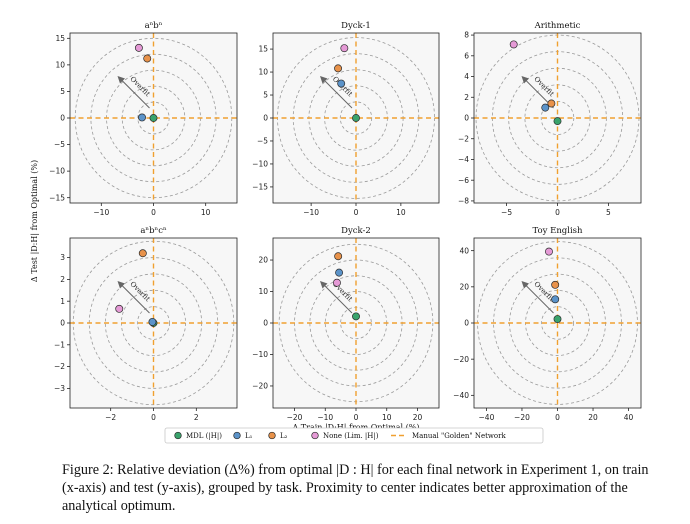 Image resolution: width=690 pixels, height=524 pixels. What do you see at coordinates (459, 436) in the screenshot?
I see `legend-label: Manual "Golden" Network` at bounding box center [459, 436].